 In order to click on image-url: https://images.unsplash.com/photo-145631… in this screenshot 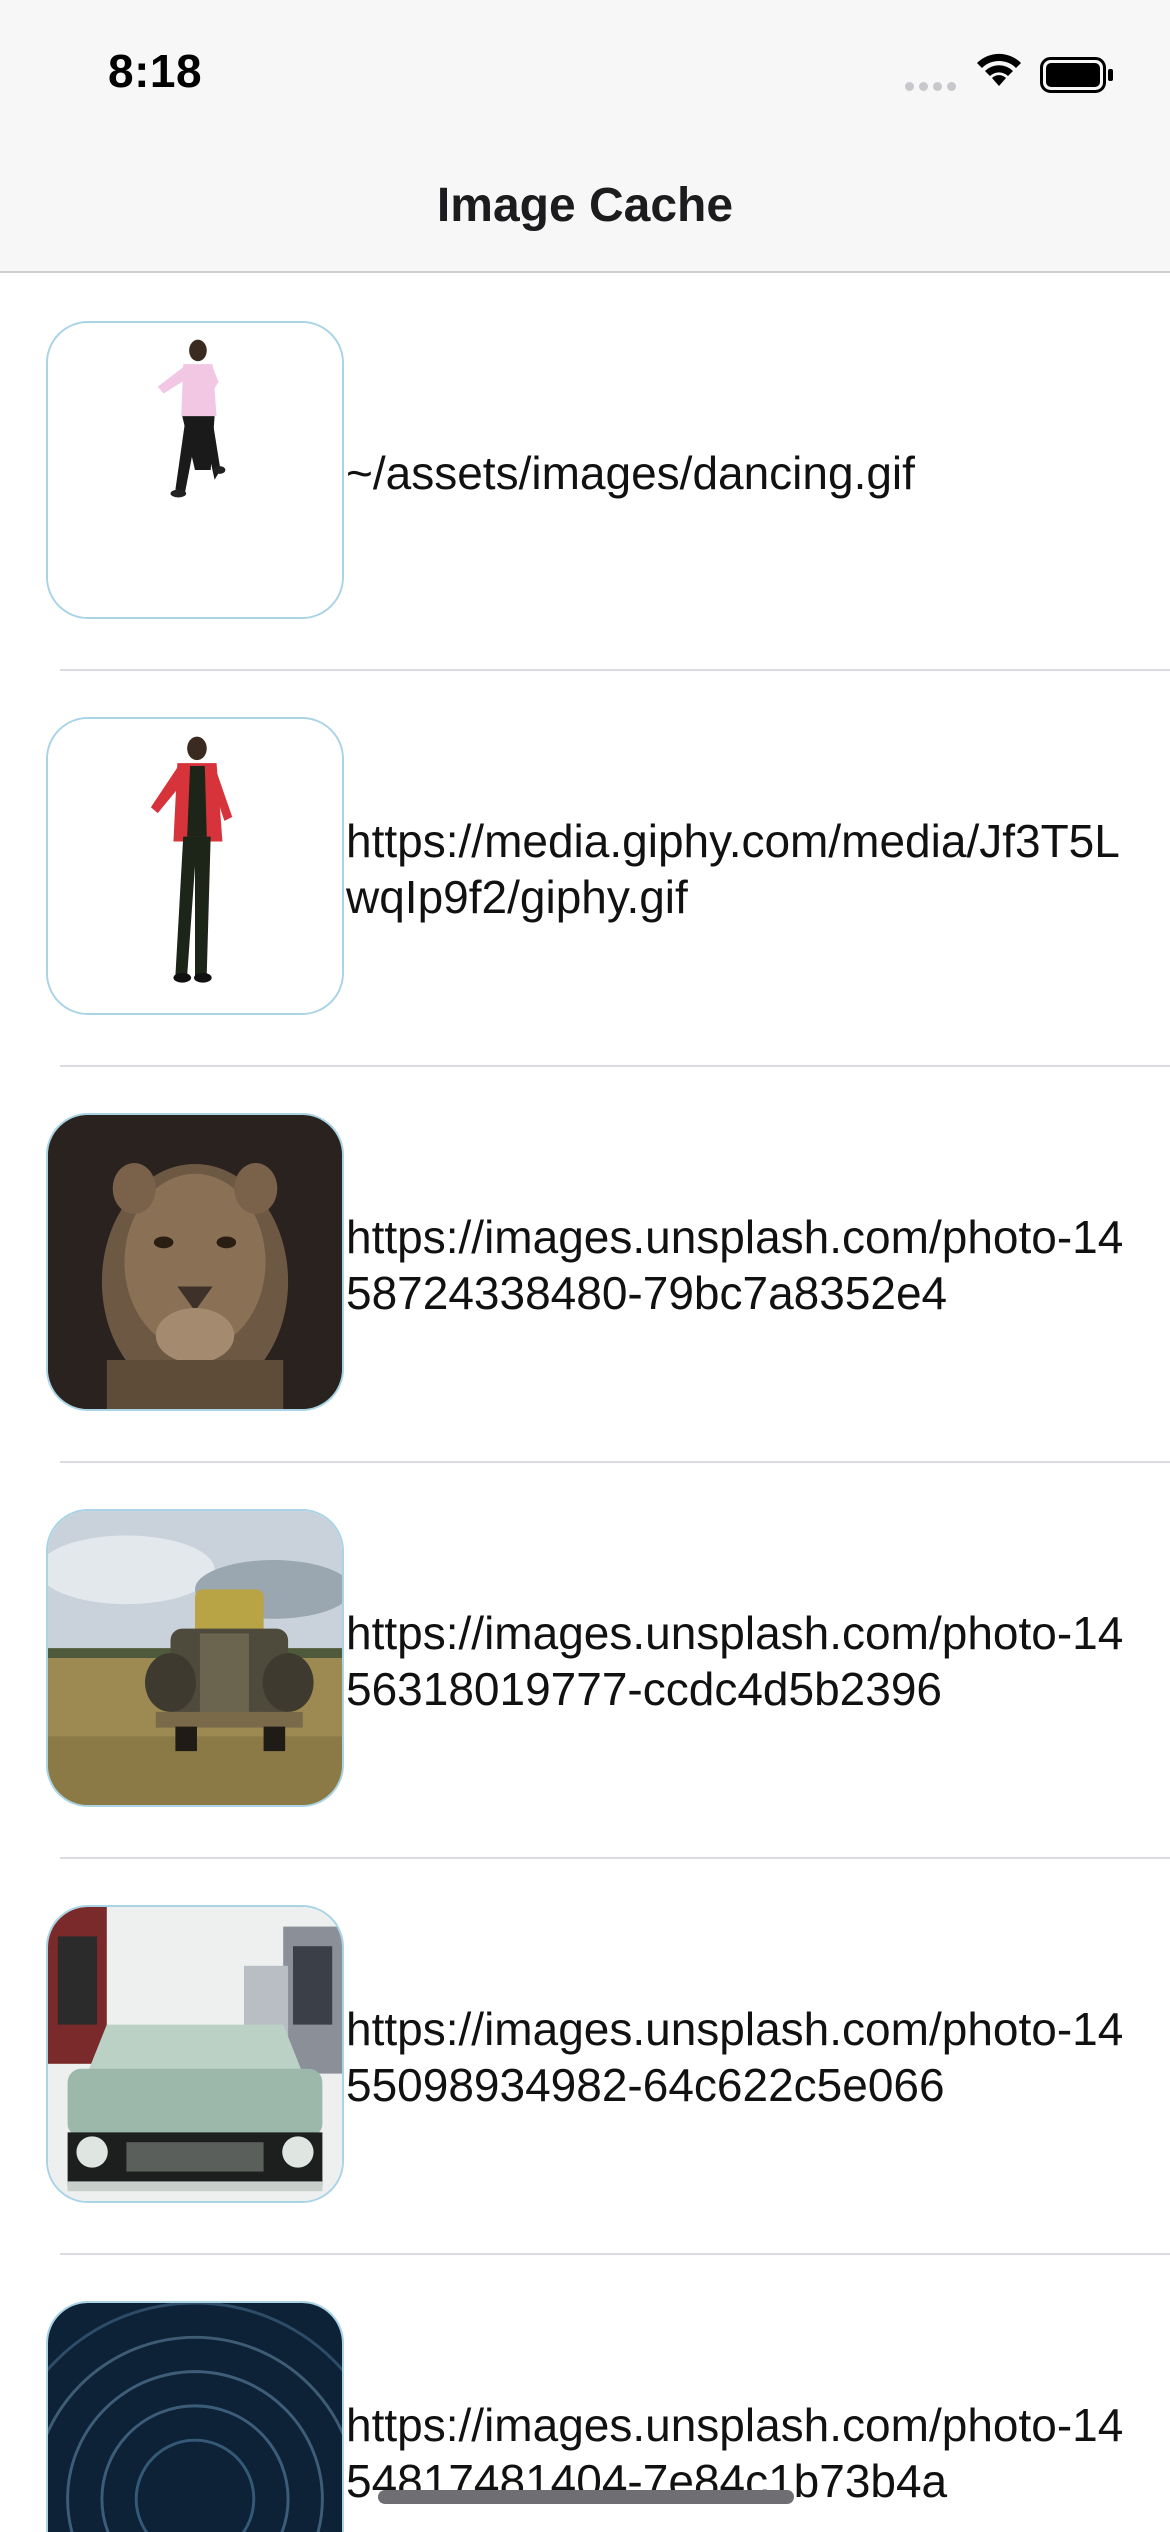, I will do `click(735, 1661)`.